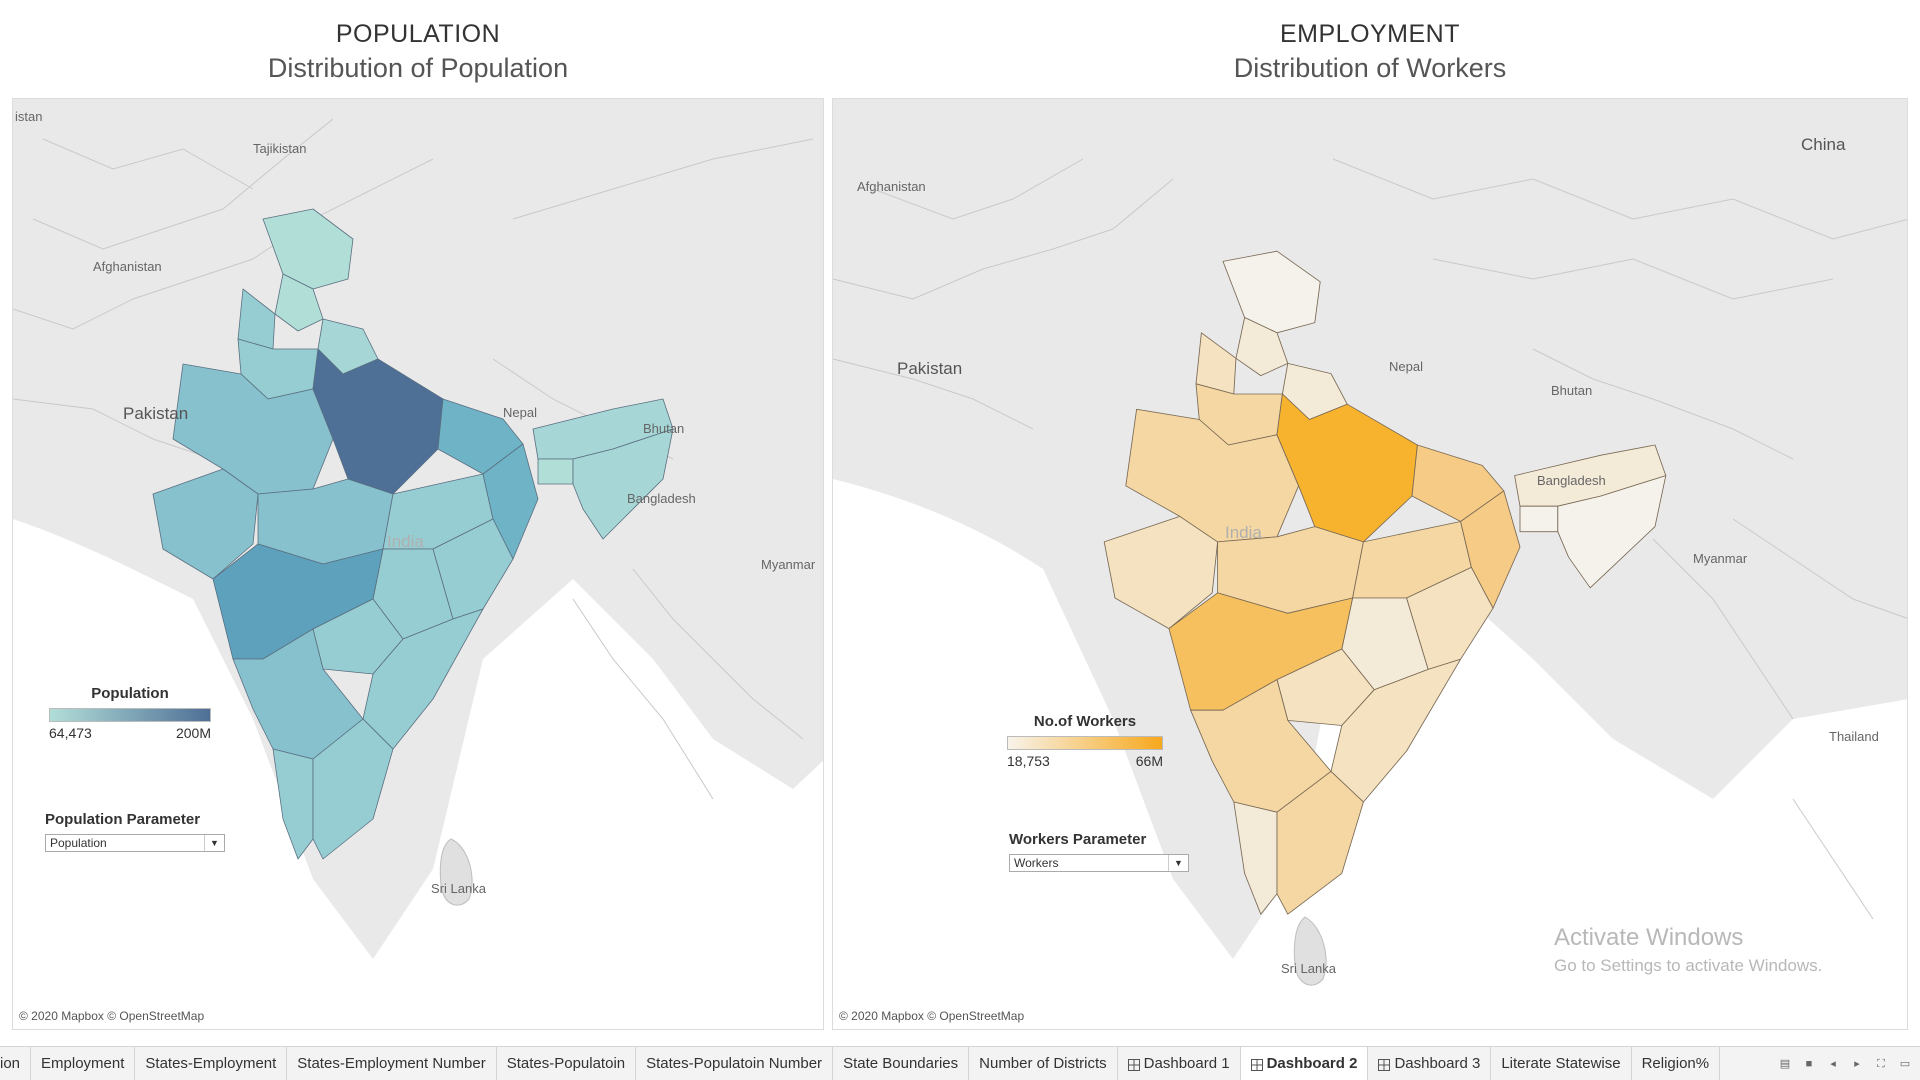 This screenshot has height=1080, width=1920. What do you see at coordinates (418, 34) in the screenshot?
I see `population-title: POPULATION` at bounding box center [418, 34].